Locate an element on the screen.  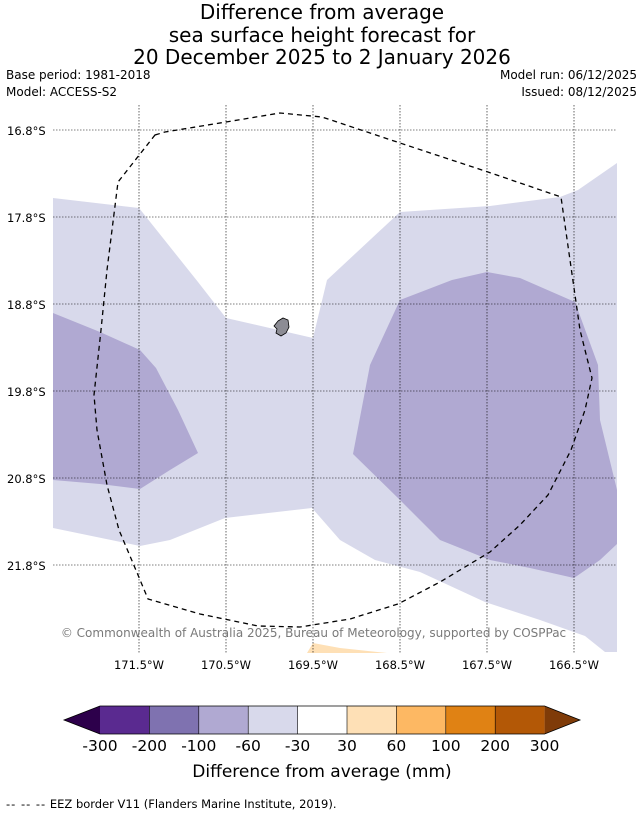
lon-label-2: 170.5°W is located at coordinates (226, 665).